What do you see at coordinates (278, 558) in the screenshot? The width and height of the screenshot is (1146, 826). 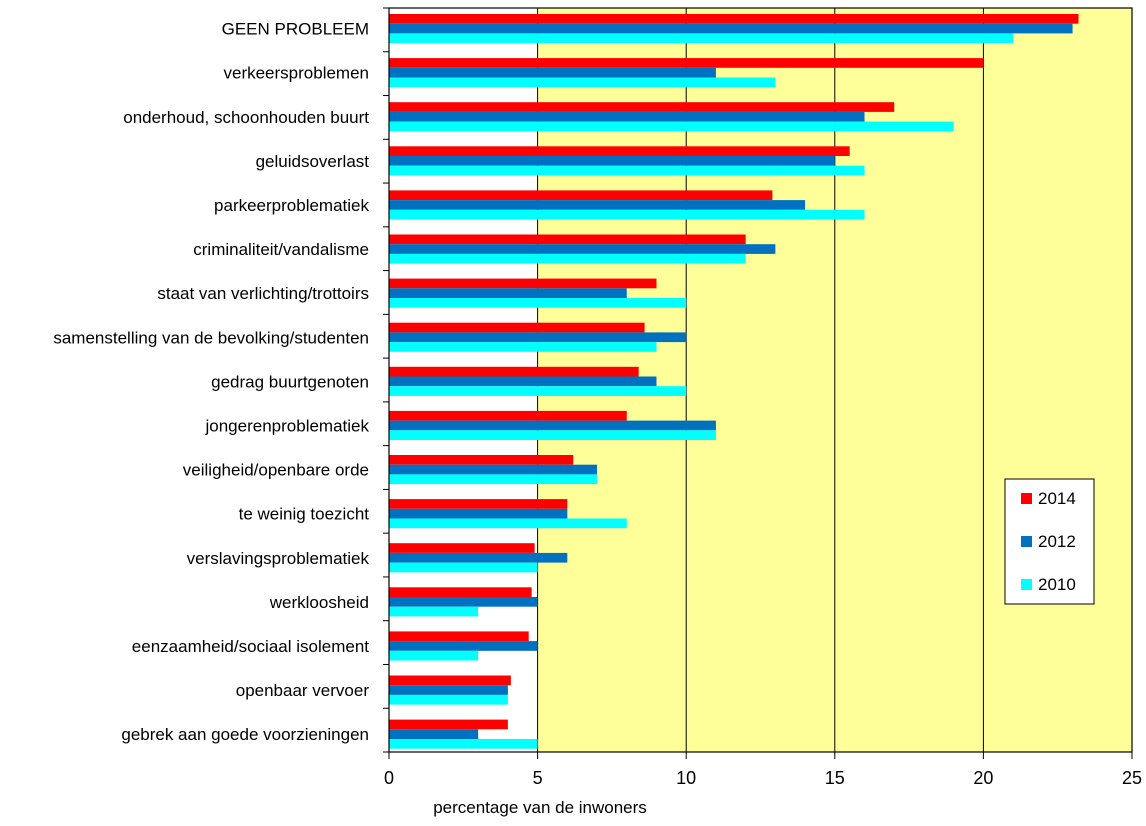 I see `category-label-13: verslavingsproblematiek` at bounding box center [278, 558].